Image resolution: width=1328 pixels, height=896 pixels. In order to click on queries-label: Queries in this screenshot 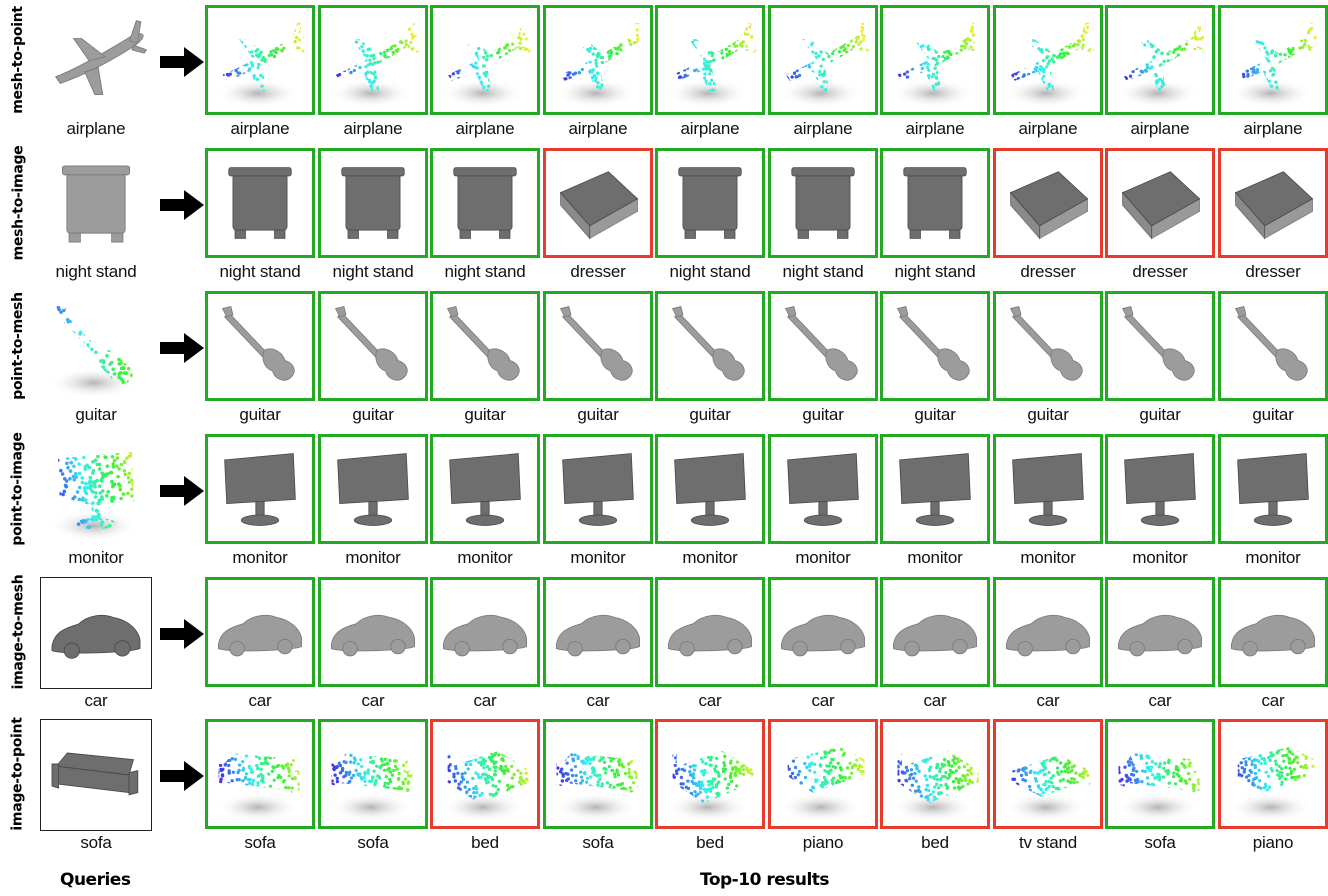, I will do `click(95, 880)`.